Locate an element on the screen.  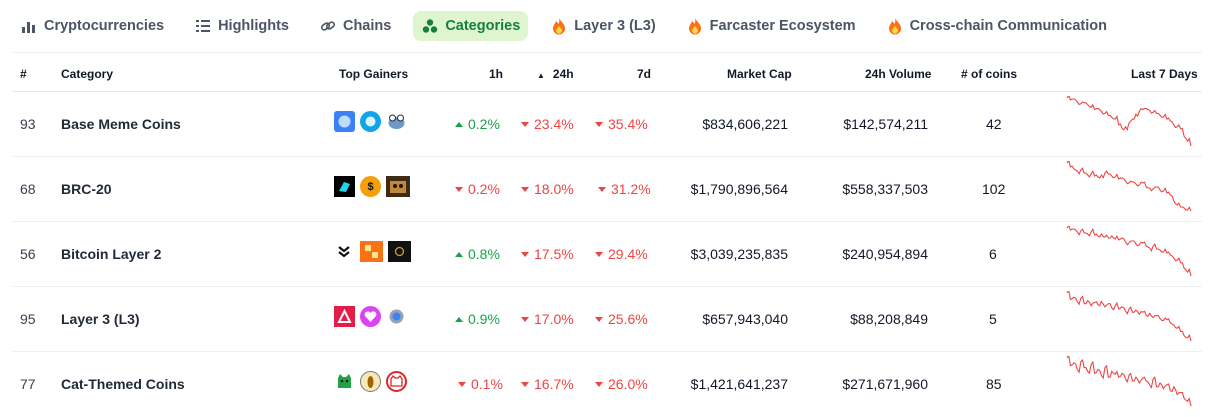
tab-categories: Categories is located at coordinates (471, 26).